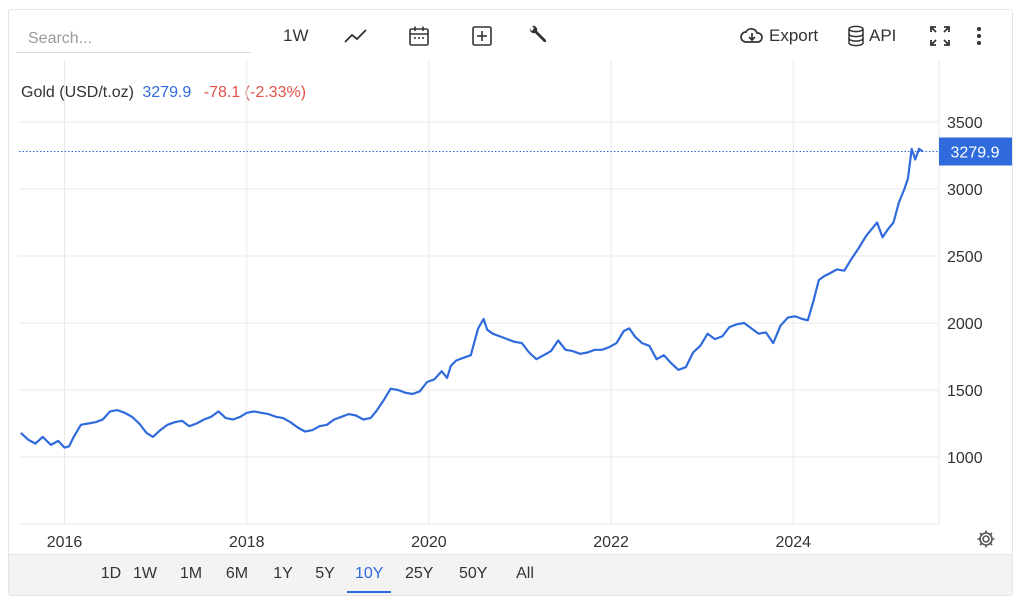  I want to click on last-price: 3279.9, so click(167, 92).